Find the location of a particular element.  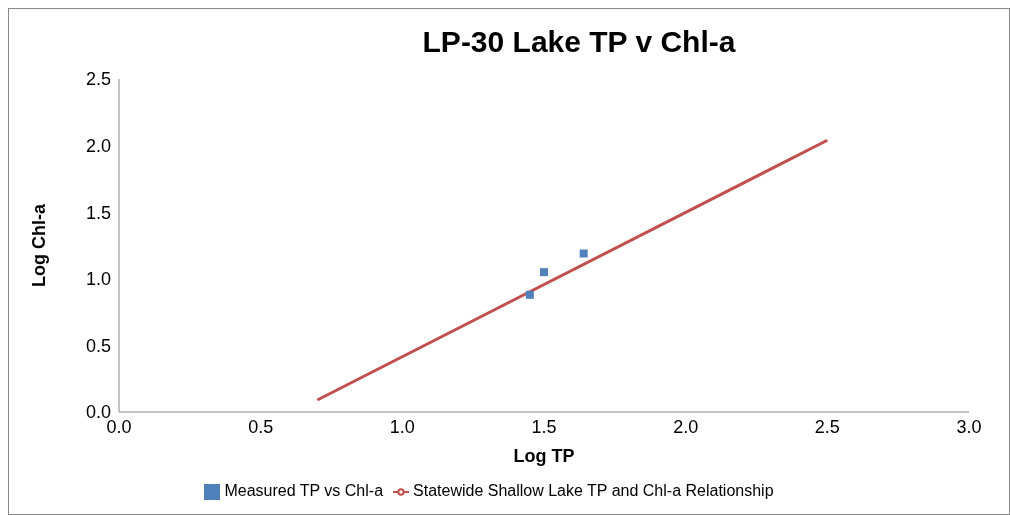

legend-label: Measured TP vs Chl-a is located at coordinates (304, 490).